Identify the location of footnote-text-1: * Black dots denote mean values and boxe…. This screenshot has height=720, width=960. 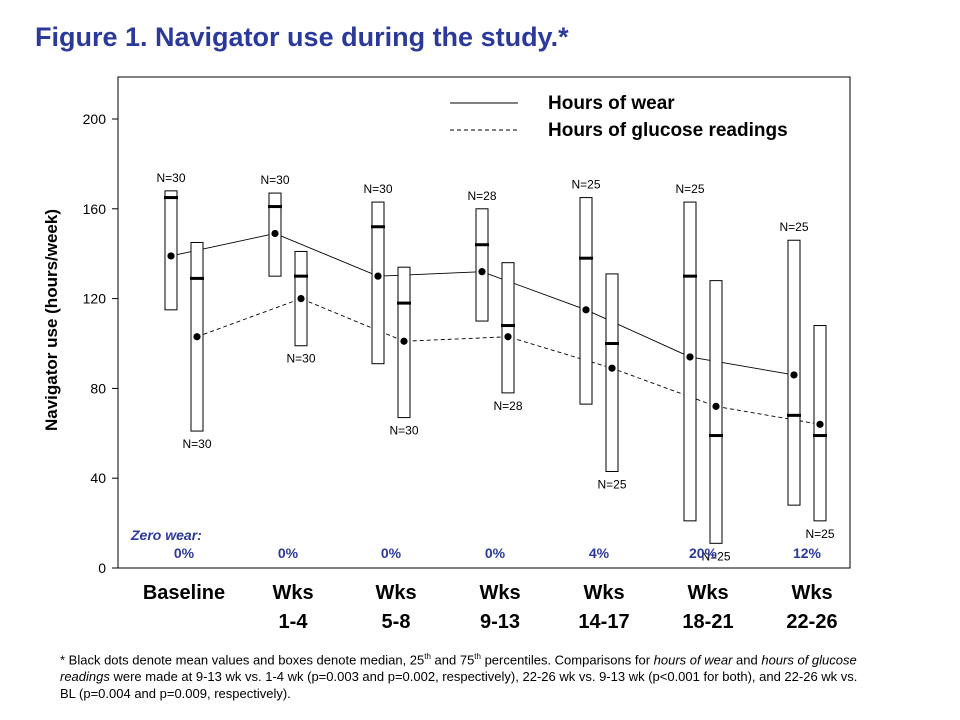
(242, 660).